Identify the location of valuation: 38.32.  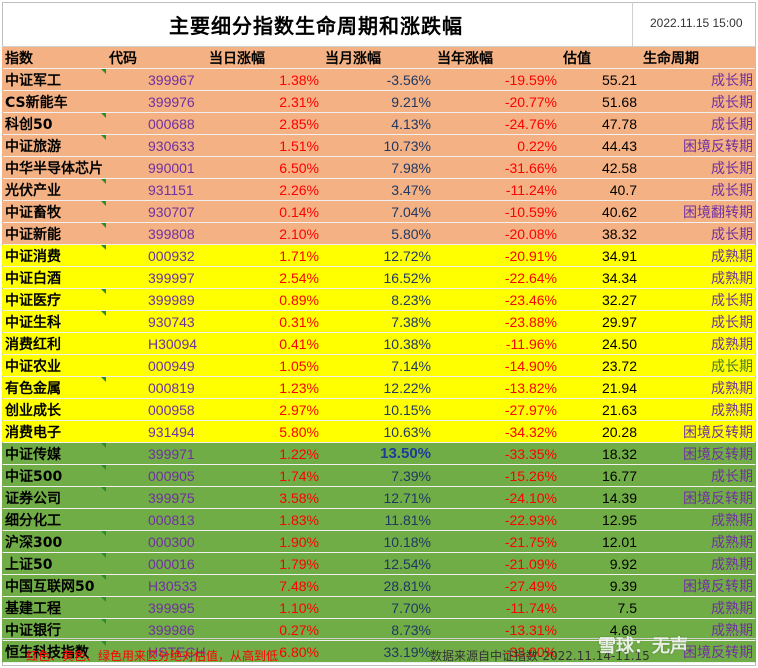
(600, 233).